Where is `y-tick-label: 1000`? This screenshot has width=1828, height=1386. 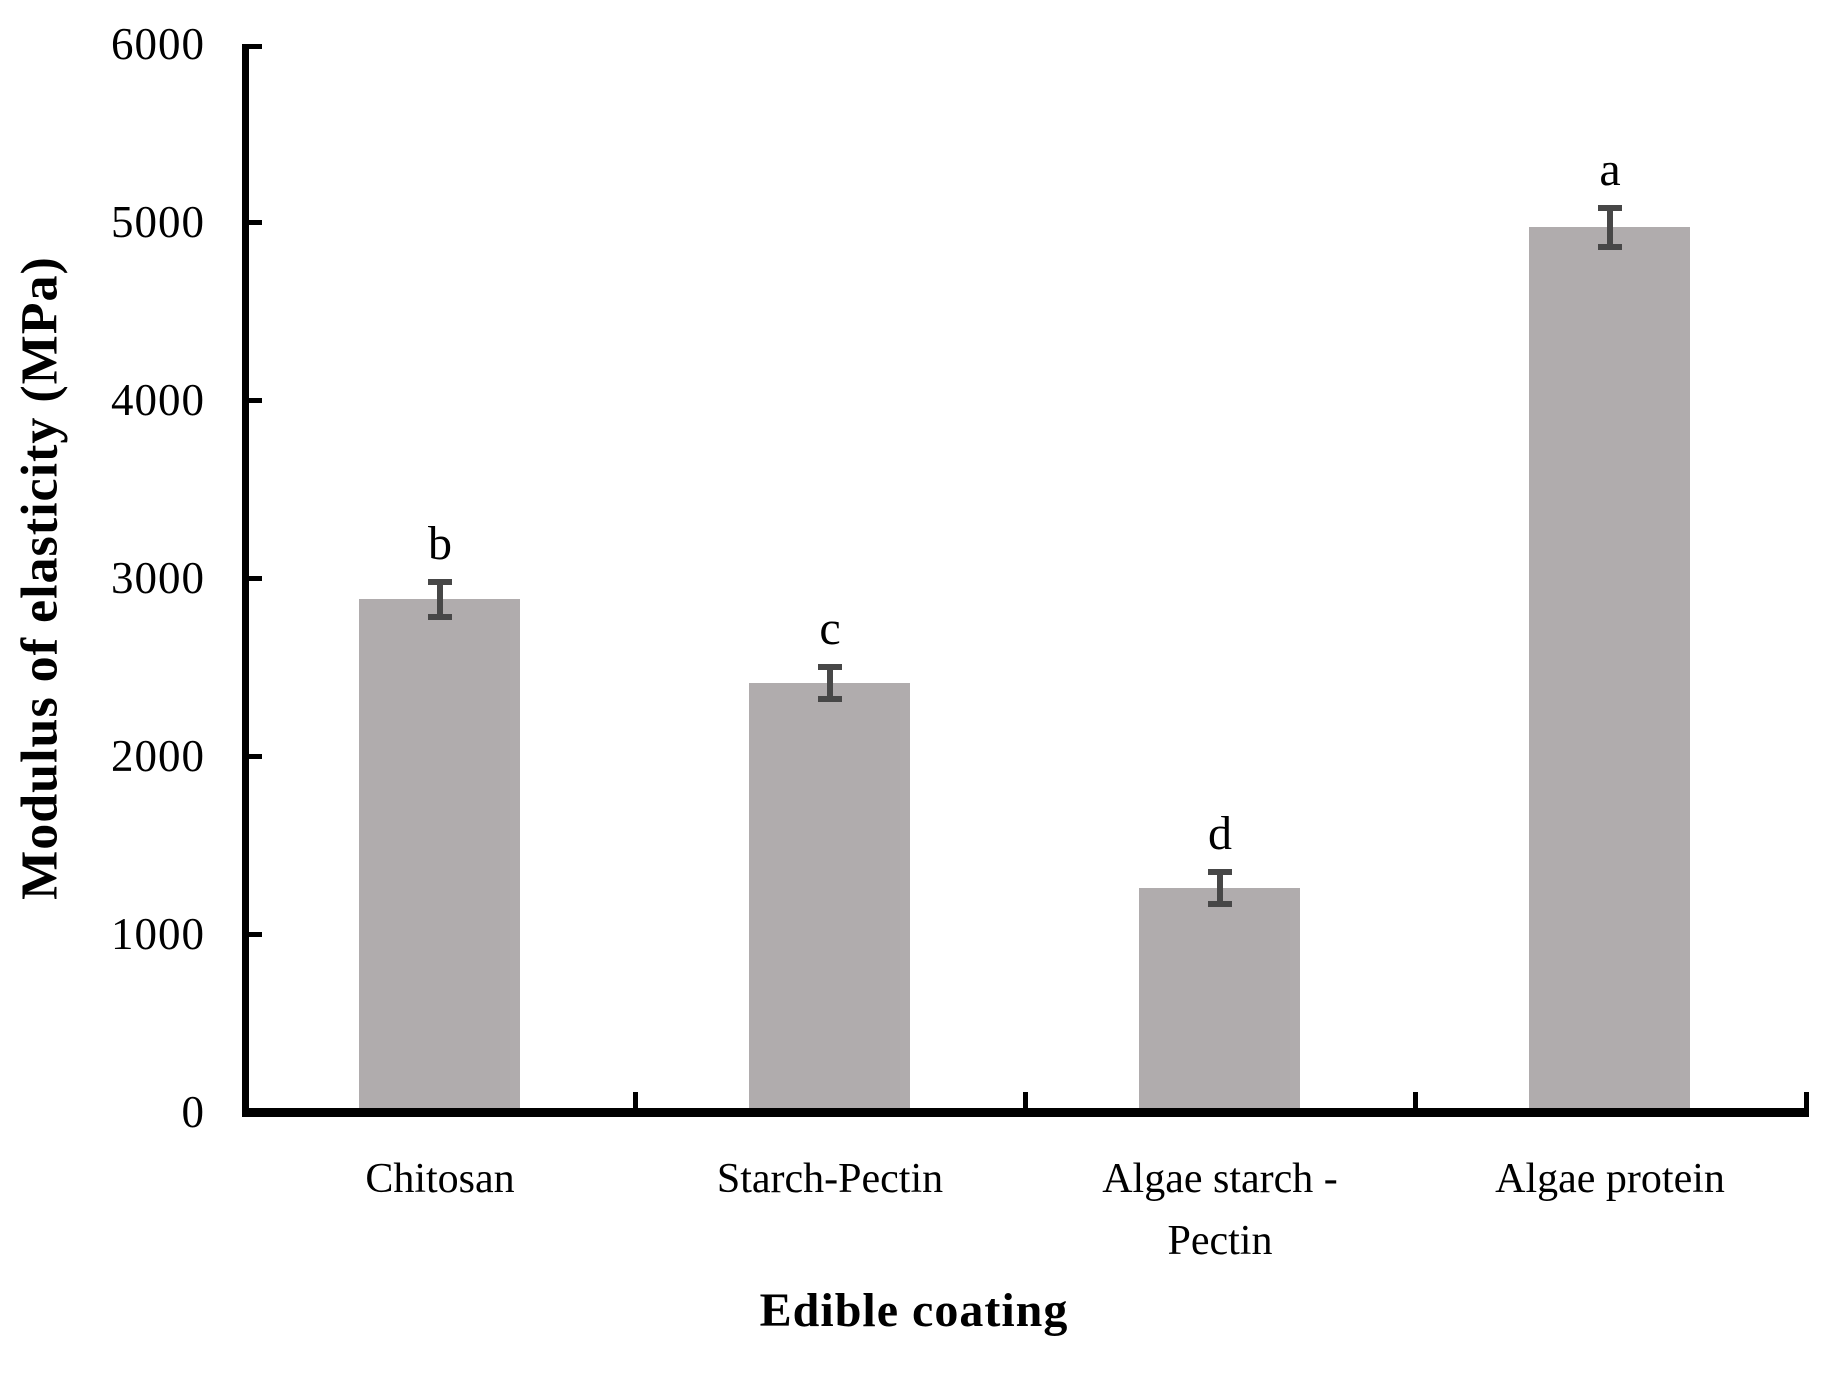
y-tick-label: 1000 is located at coordinates (158, 934).